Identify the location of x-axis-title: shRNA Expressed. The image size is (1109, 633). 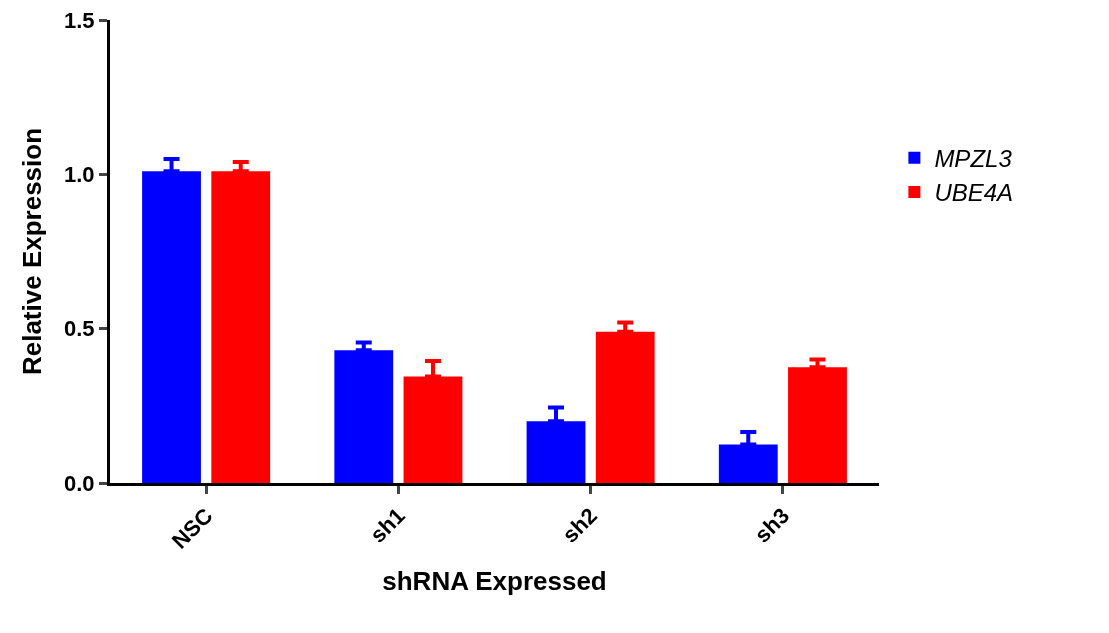
(494, 581).